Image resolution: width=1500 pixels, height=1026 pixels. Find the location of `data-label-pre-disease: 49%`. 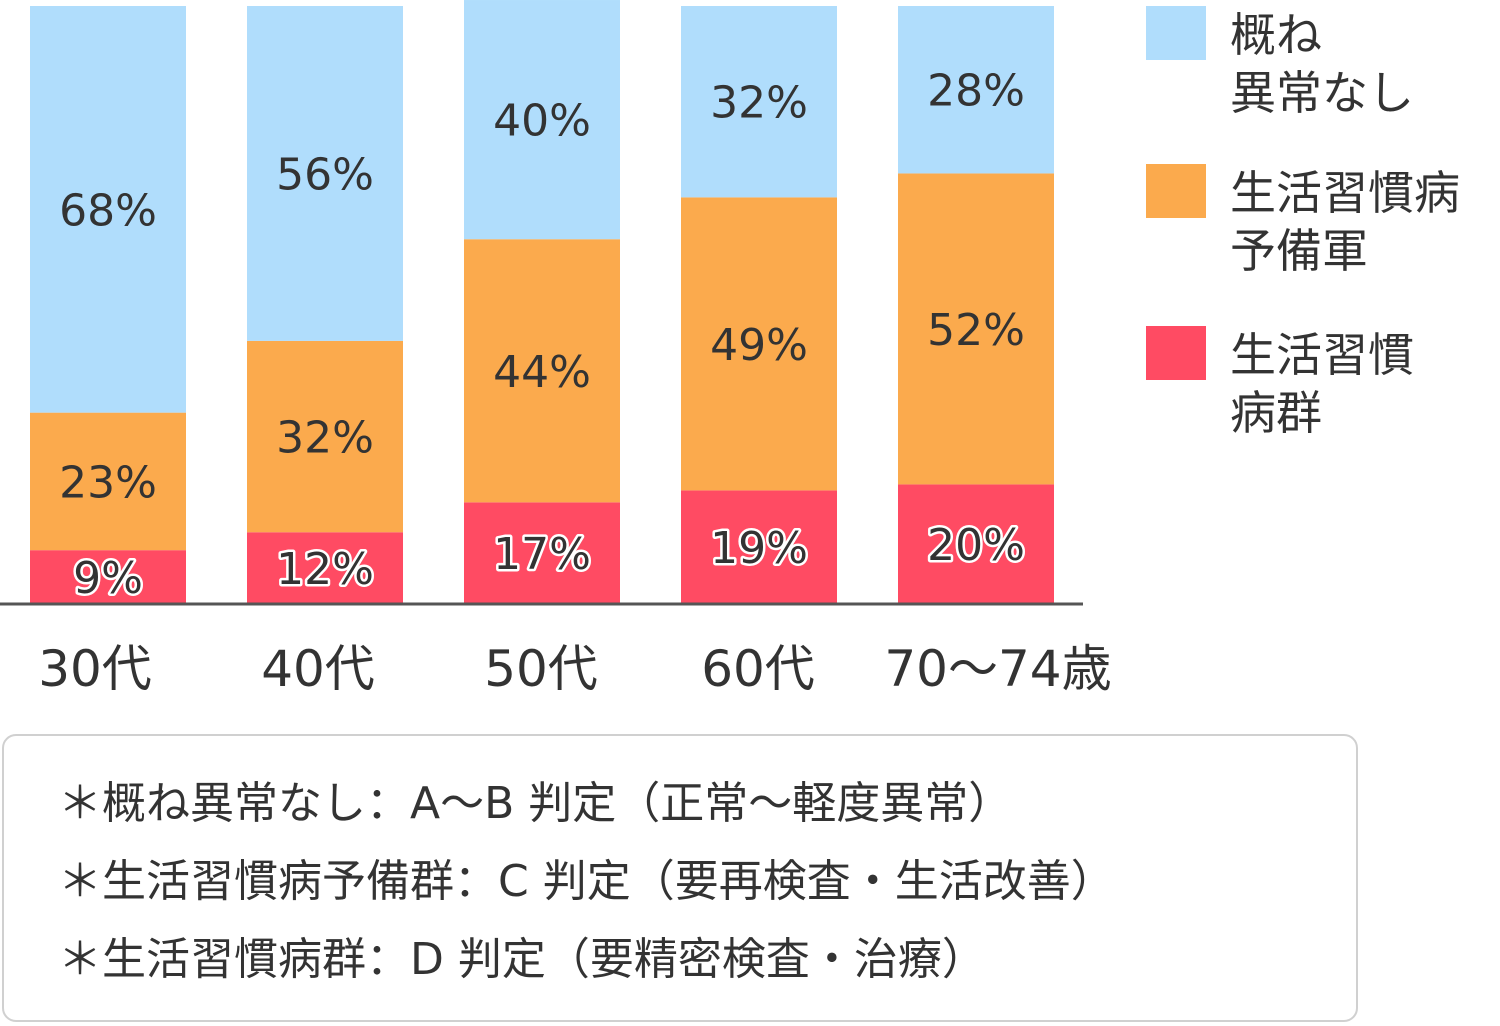

data-label-pre-disease: 49% is located at coordinates (759, 345).